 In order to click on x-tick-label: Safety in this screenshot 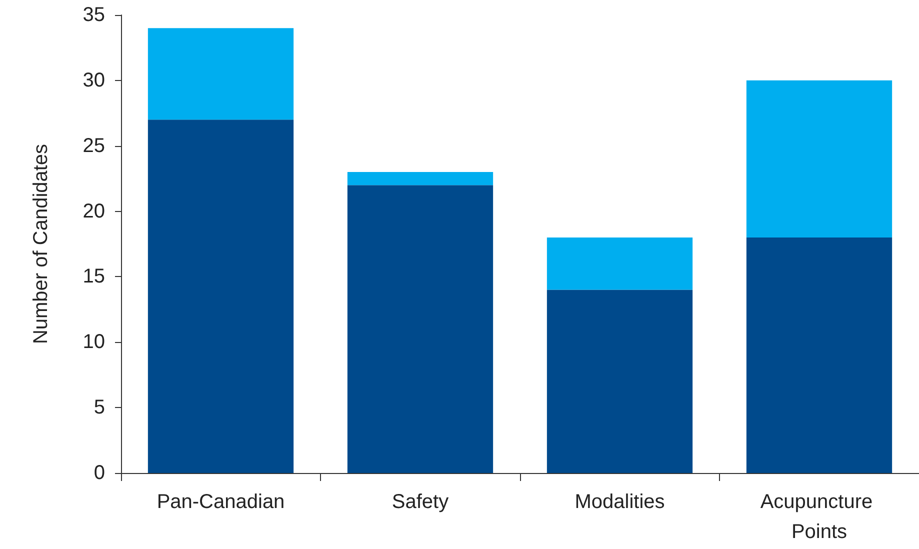, I will do `click(420, 502)`.